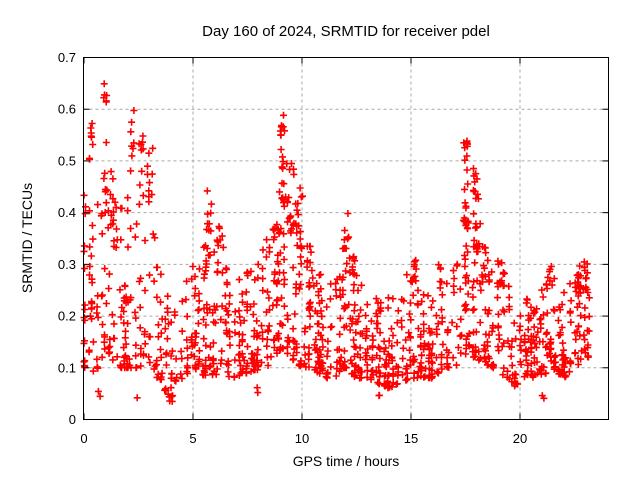  What do you see at coordinates (67, 109) in the screenshot?
I see `y-tick-label: 0.6` at bounding box center [67, 109].